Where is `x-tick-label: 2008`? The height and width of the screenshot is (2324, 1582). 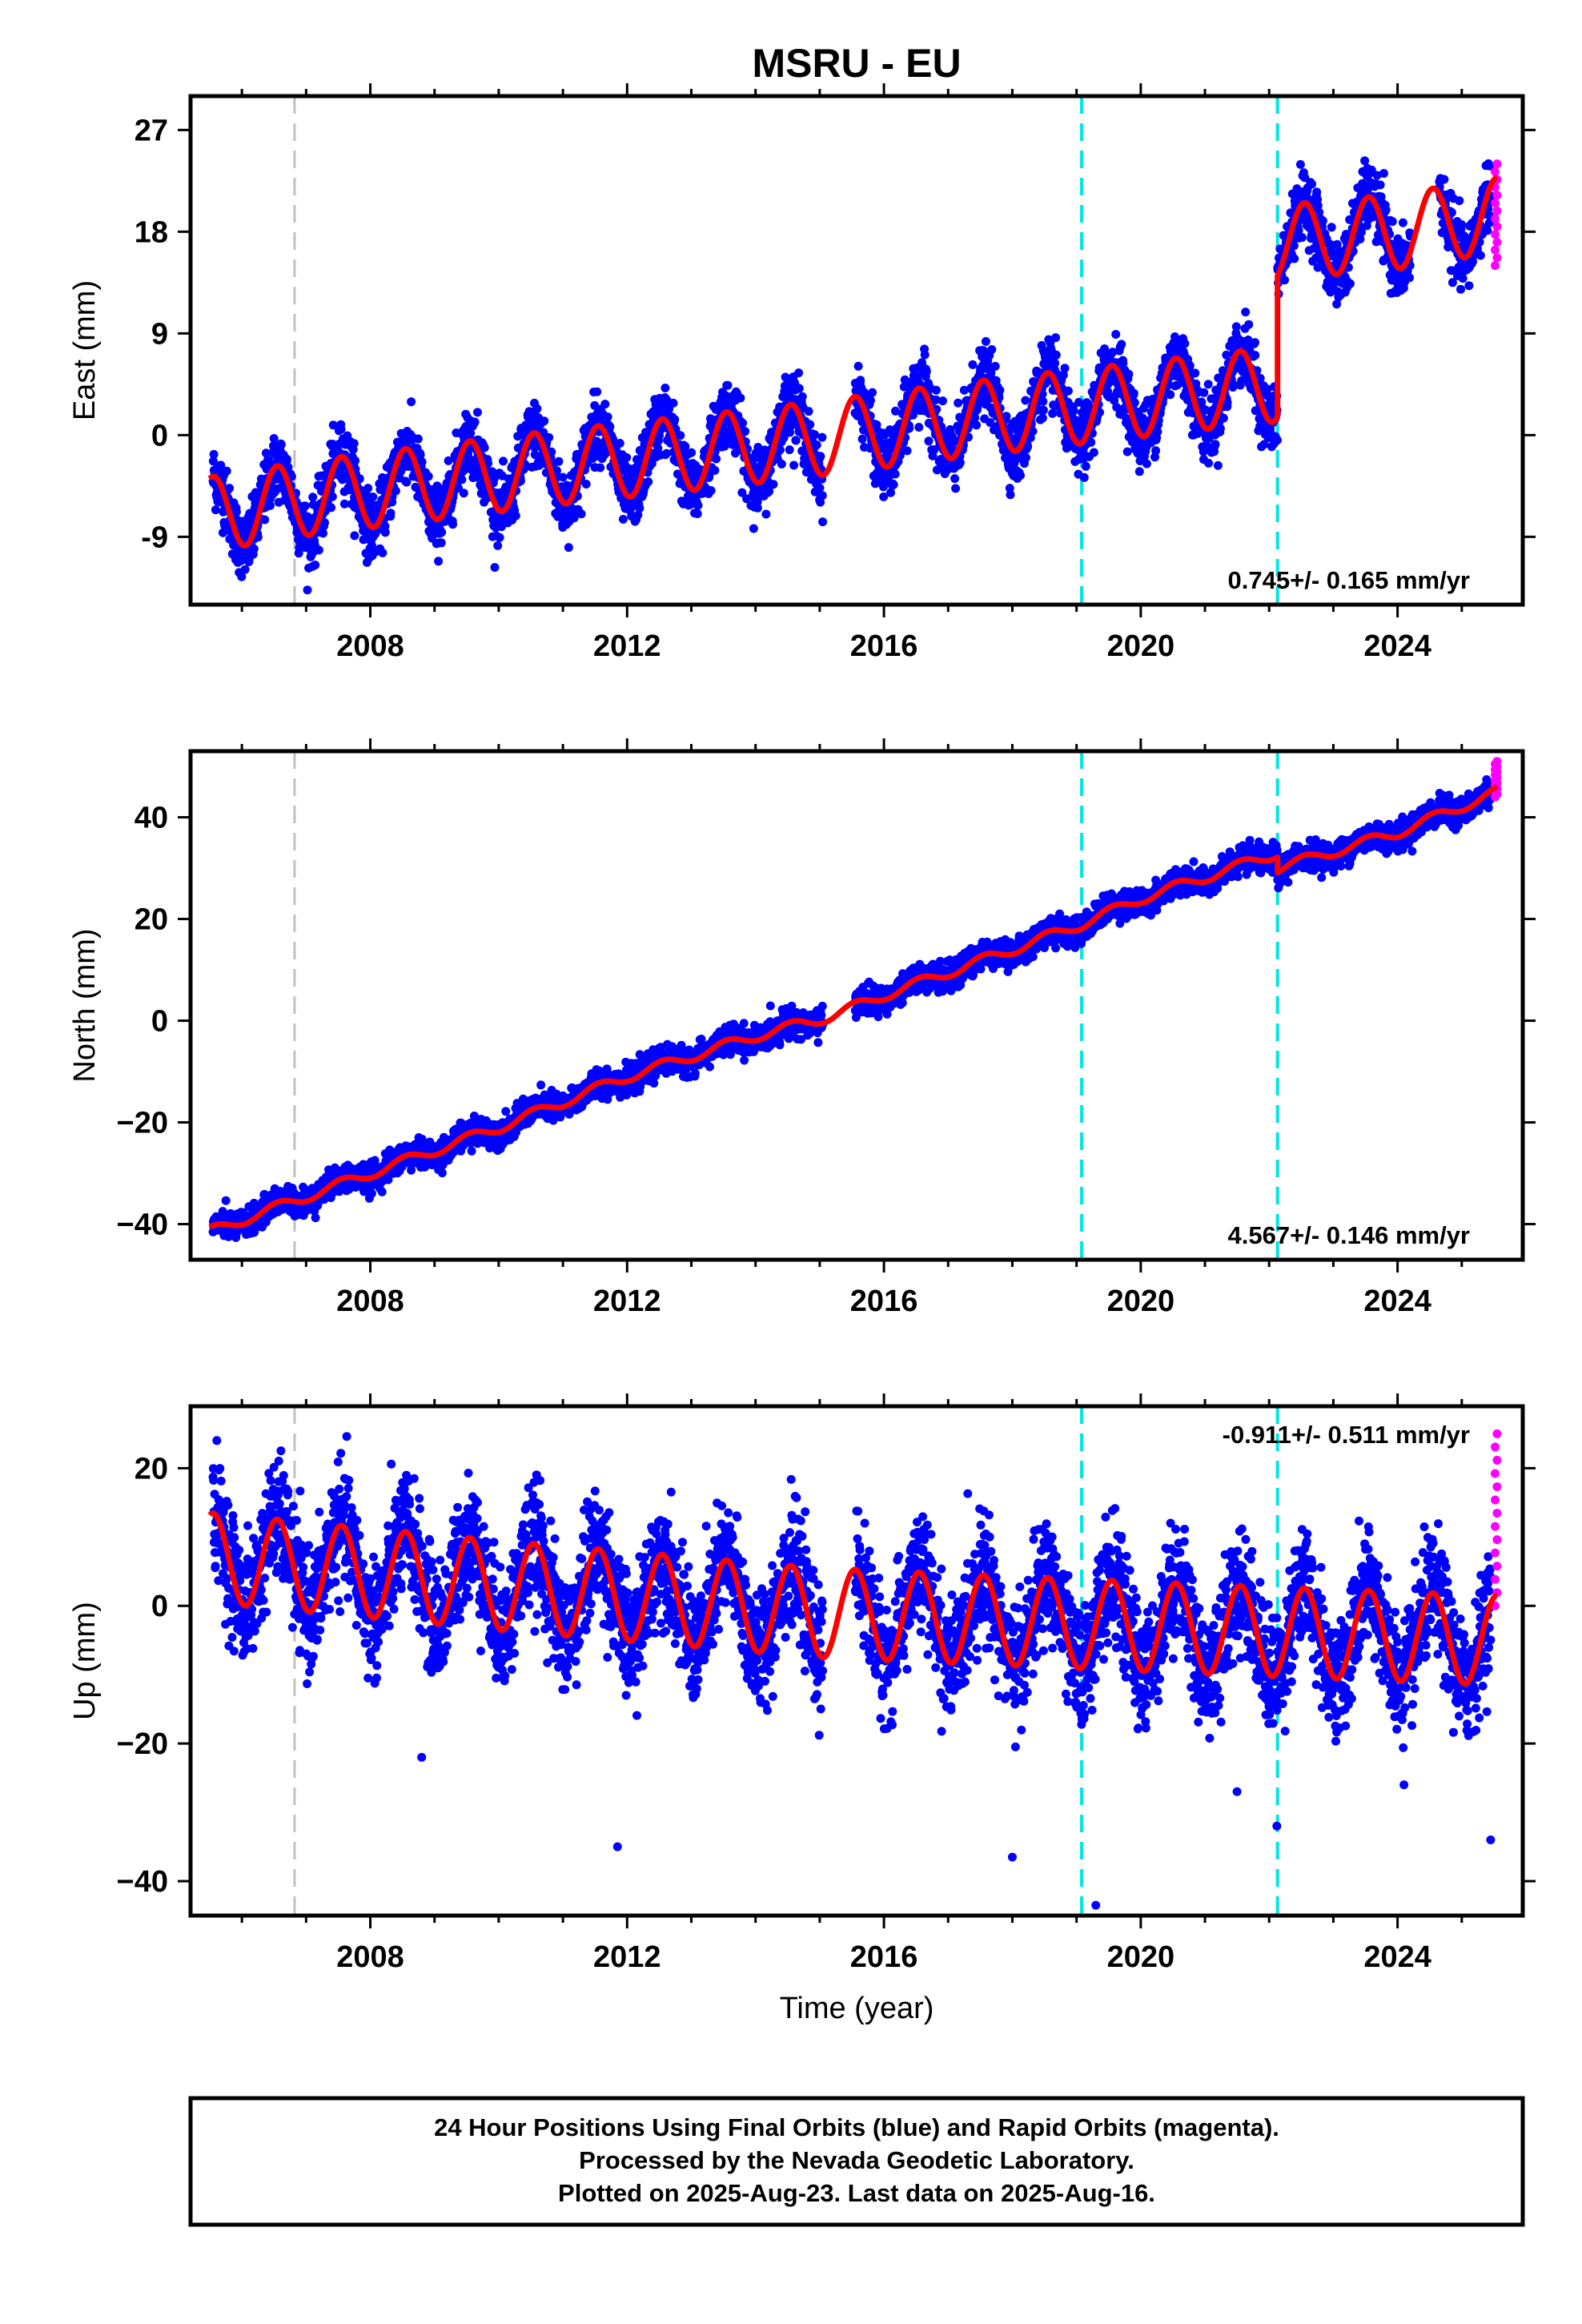 x-tick-label: 2008 is located at coordinates (370, 646).